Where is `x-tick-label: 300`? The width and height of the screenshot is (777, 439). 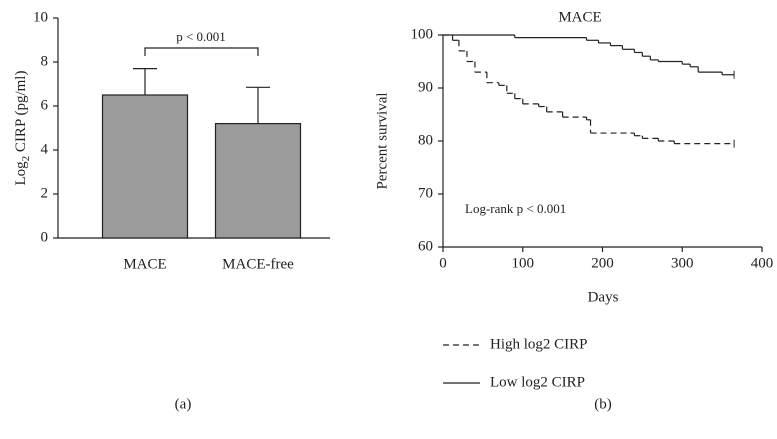 x-tick-label: 300 is located at coordinates (682, 263).